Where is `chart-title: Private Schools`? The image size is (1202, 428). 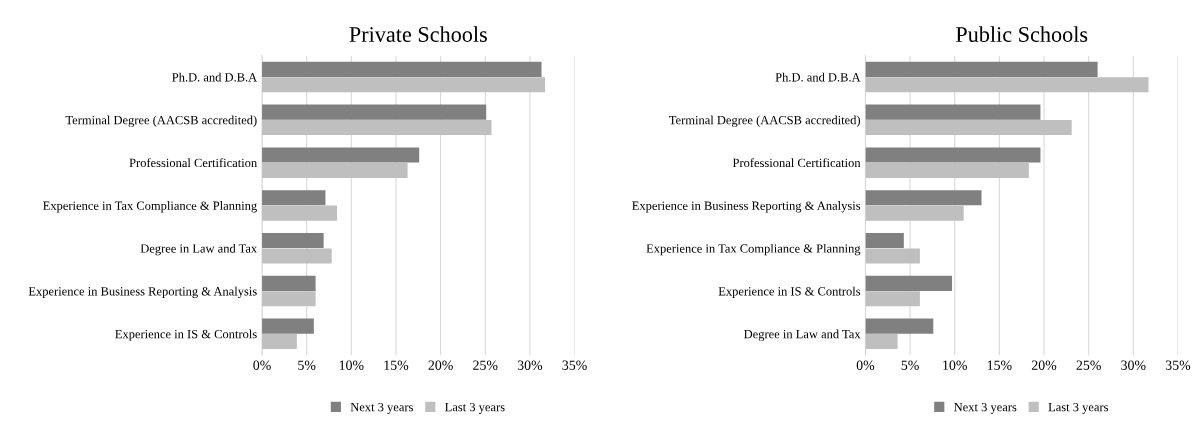 chart-title: Private Schools is located at coordinates (418, 34).